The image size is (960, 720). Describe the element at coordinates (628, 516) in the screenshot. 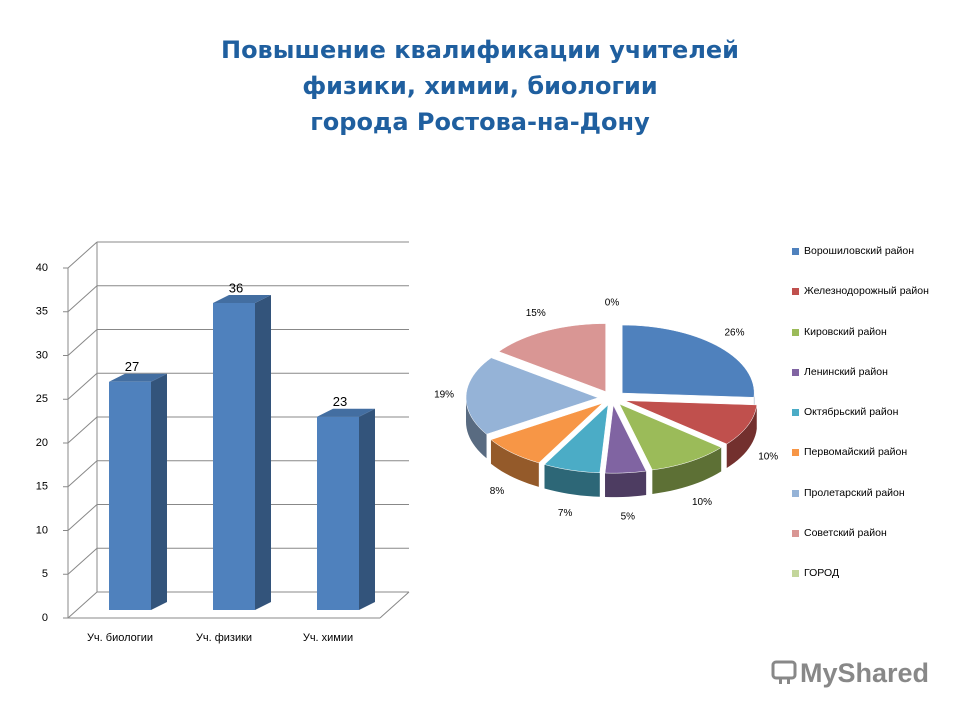

I see `data-label: 5%` at that location.